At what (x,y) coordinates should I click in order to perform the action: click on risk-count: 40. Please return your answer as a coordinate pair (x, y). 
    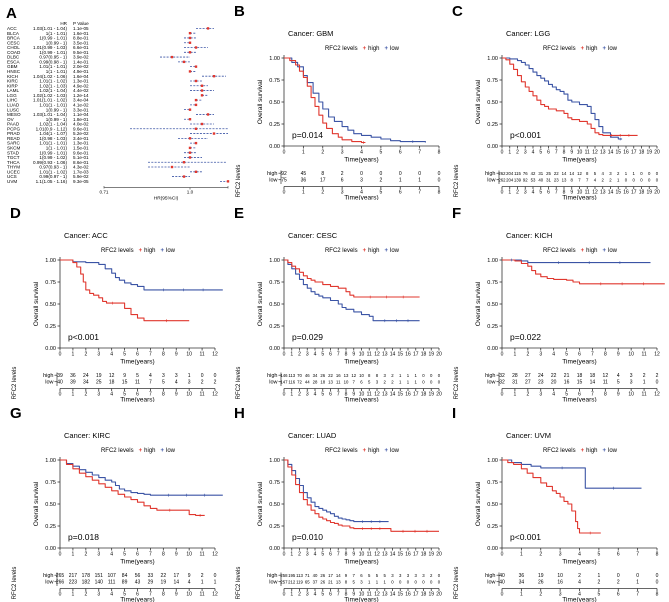
    Looking at the image, I should click on (315, 575).